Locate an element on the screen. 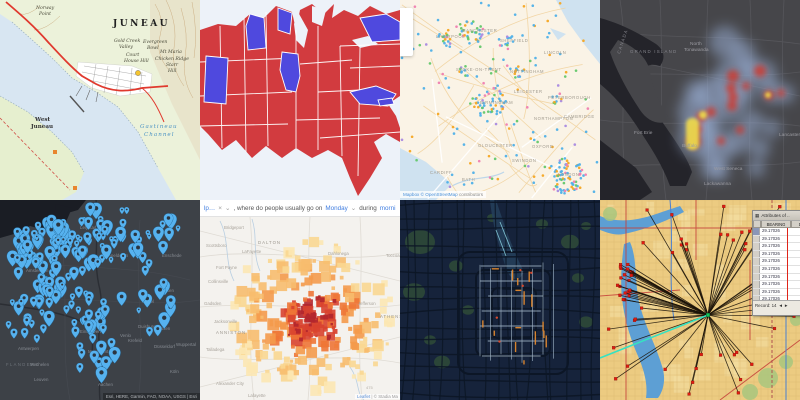  record-navigation-bar: Record: 14 ◄ ► is located at coordinates (776, 305).